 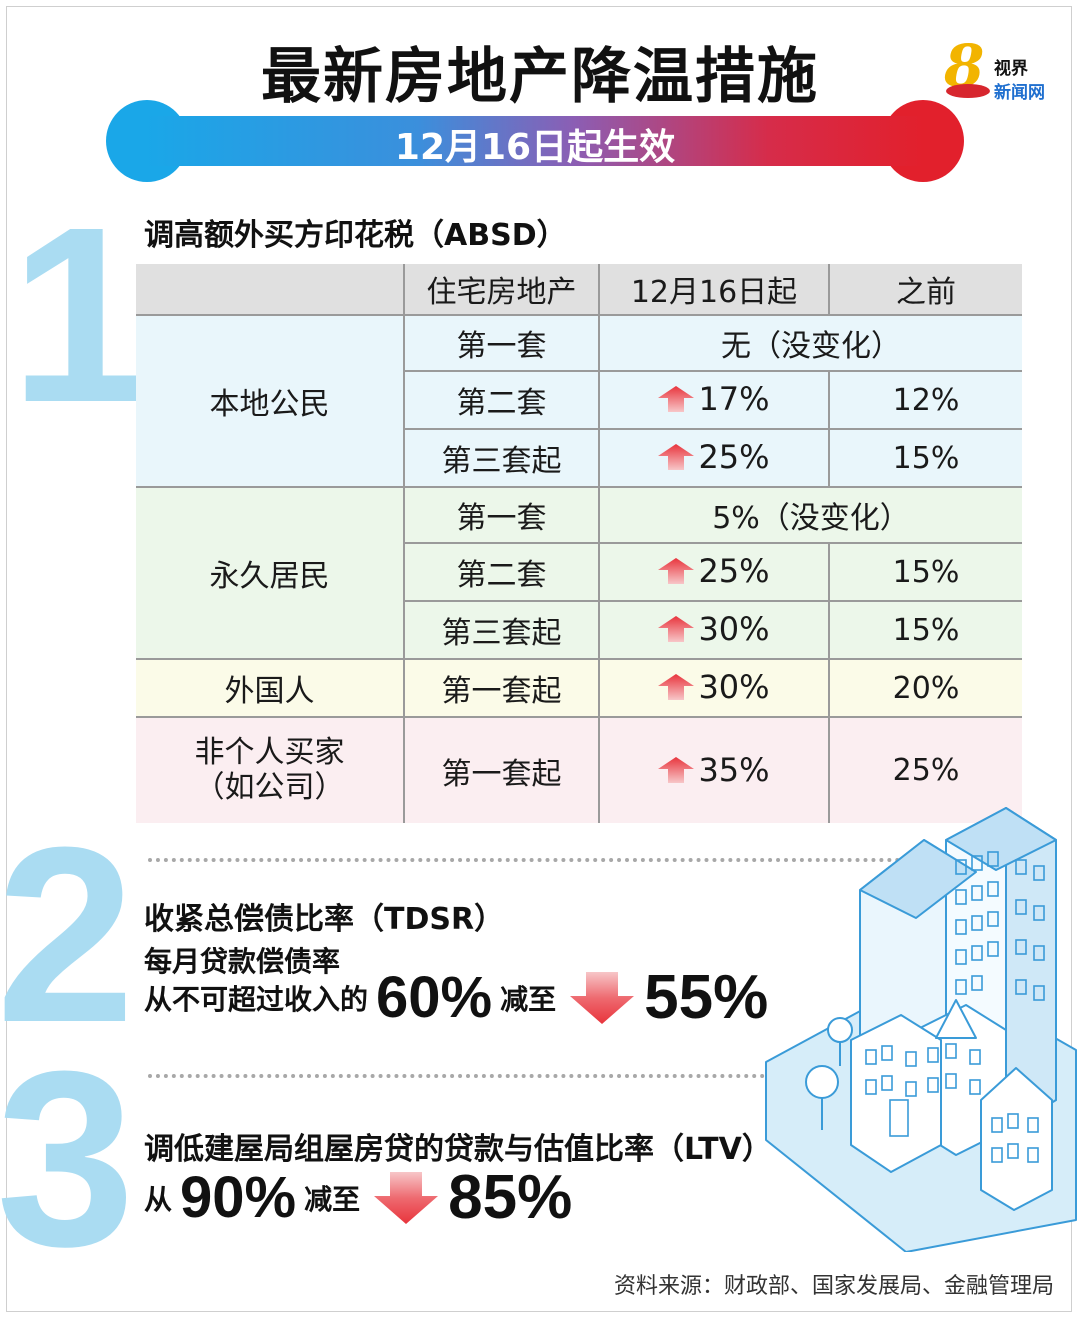 I want to click on table-header-row: 住宅房地产 12月16日起 之前, so click(x=579, y=290).